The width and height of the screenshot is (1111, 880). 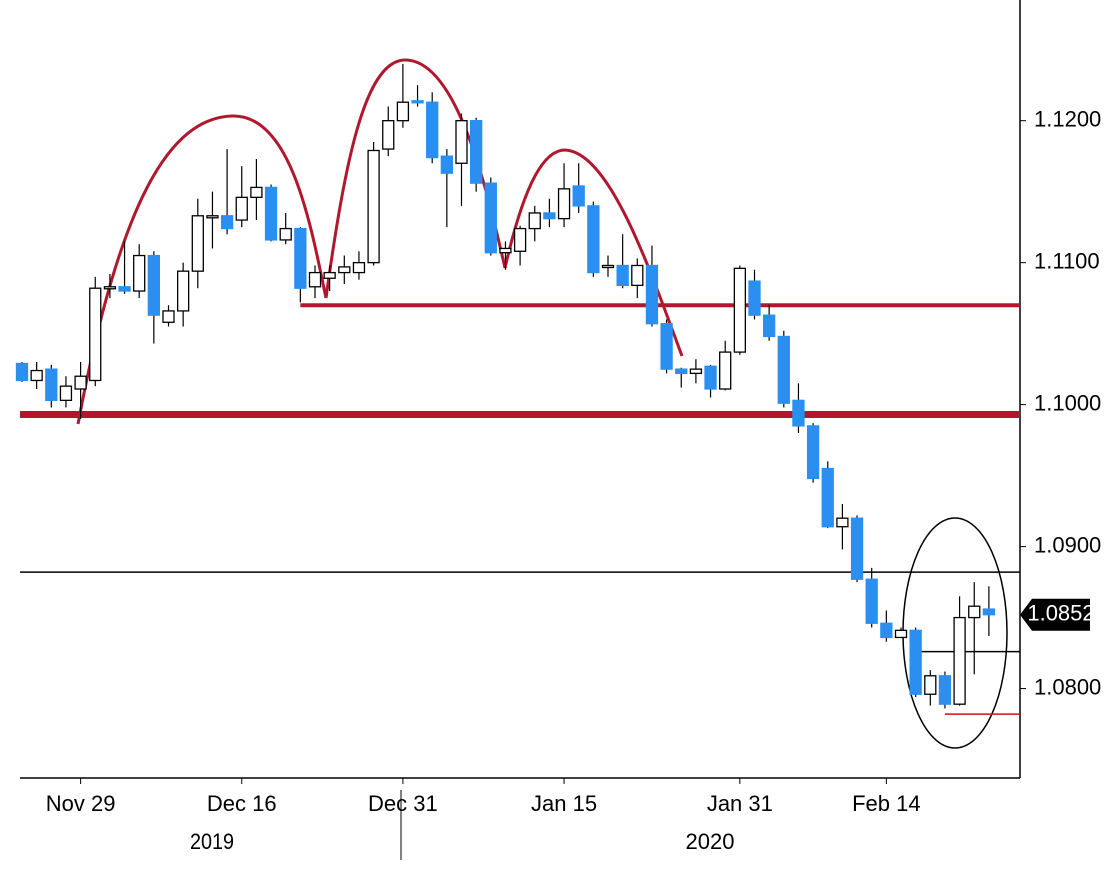 What do you see at coordinates (886, 803) in the screenshot?
I see `x-tick-label: Feb 14` at bounding box center [886, 803].